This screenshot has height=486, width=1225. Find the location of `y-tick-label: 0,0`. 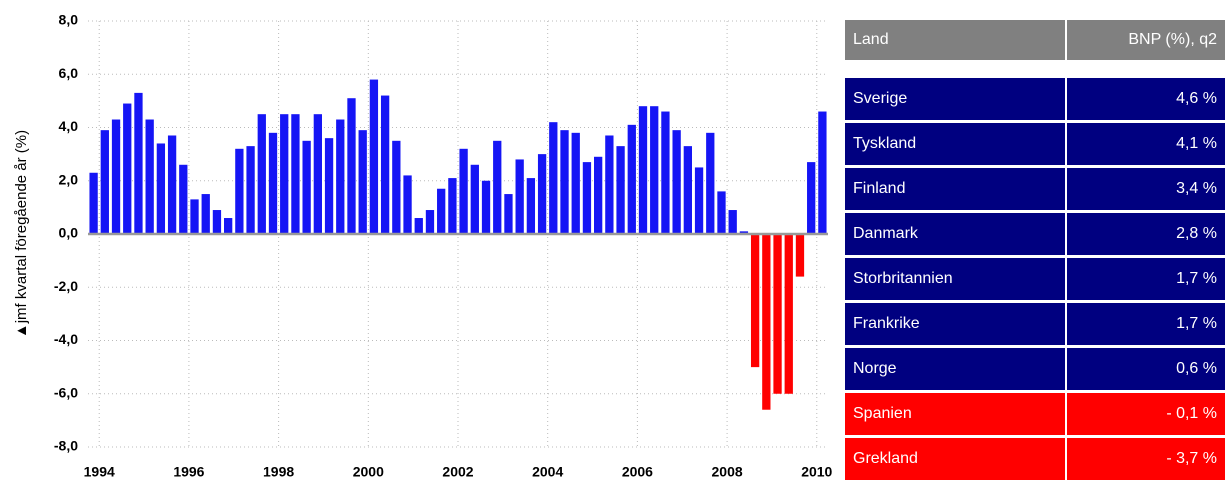

y-tick-label: 0,0 is located at coordinates (69, 233).